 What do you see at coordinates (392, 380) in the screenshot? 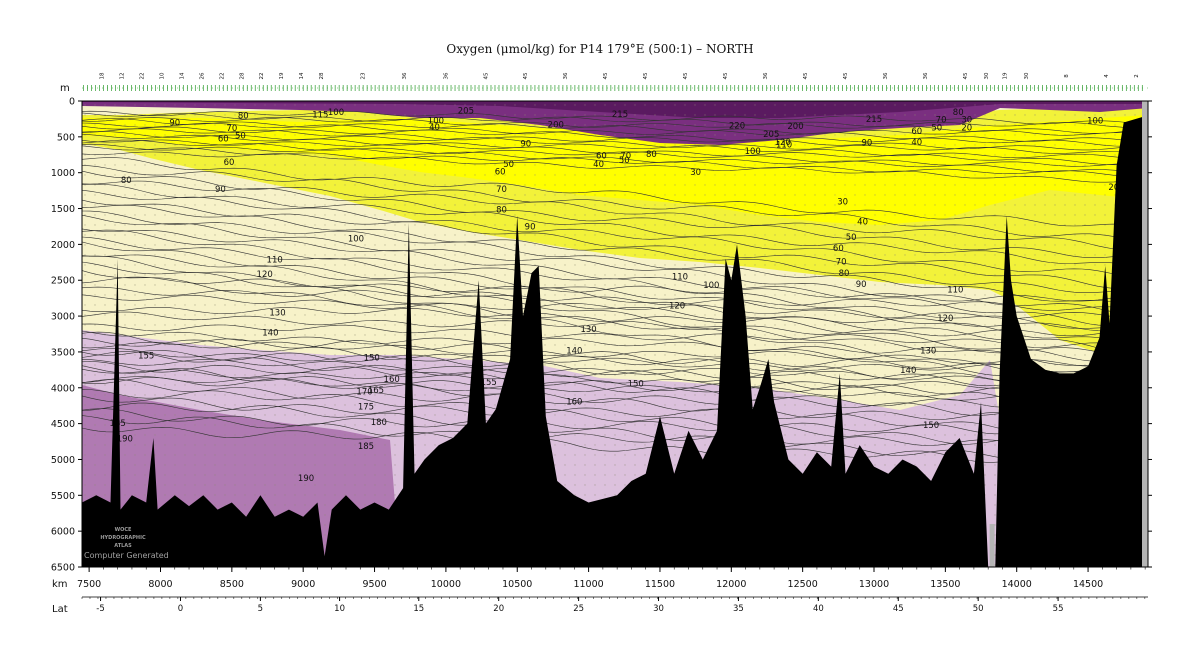
I see `contour-label: 160` at bounding box center [392, 380].